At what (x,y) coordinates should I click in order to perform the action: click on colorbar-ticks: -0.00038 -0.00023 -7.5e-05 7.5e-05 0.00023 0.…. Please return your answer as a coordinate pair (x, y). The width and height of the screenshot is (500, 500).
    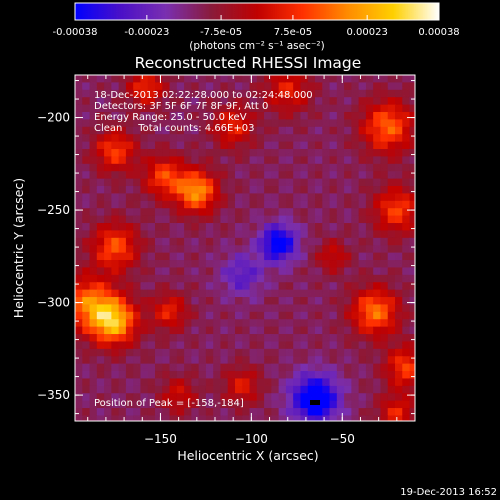
    Looking at the image, I should click on (256, 26).